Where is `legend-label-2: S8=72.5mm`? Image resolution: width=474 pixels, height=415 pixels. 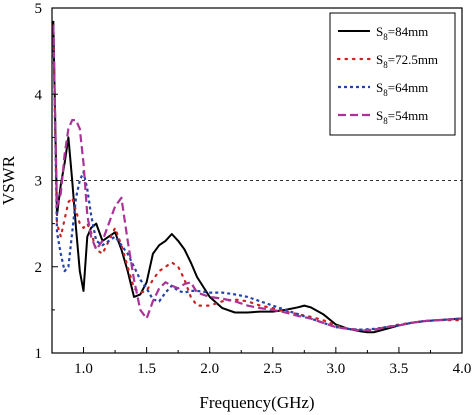 legend-label-2: S8=72.5mm is located at coordinates (407, 61).